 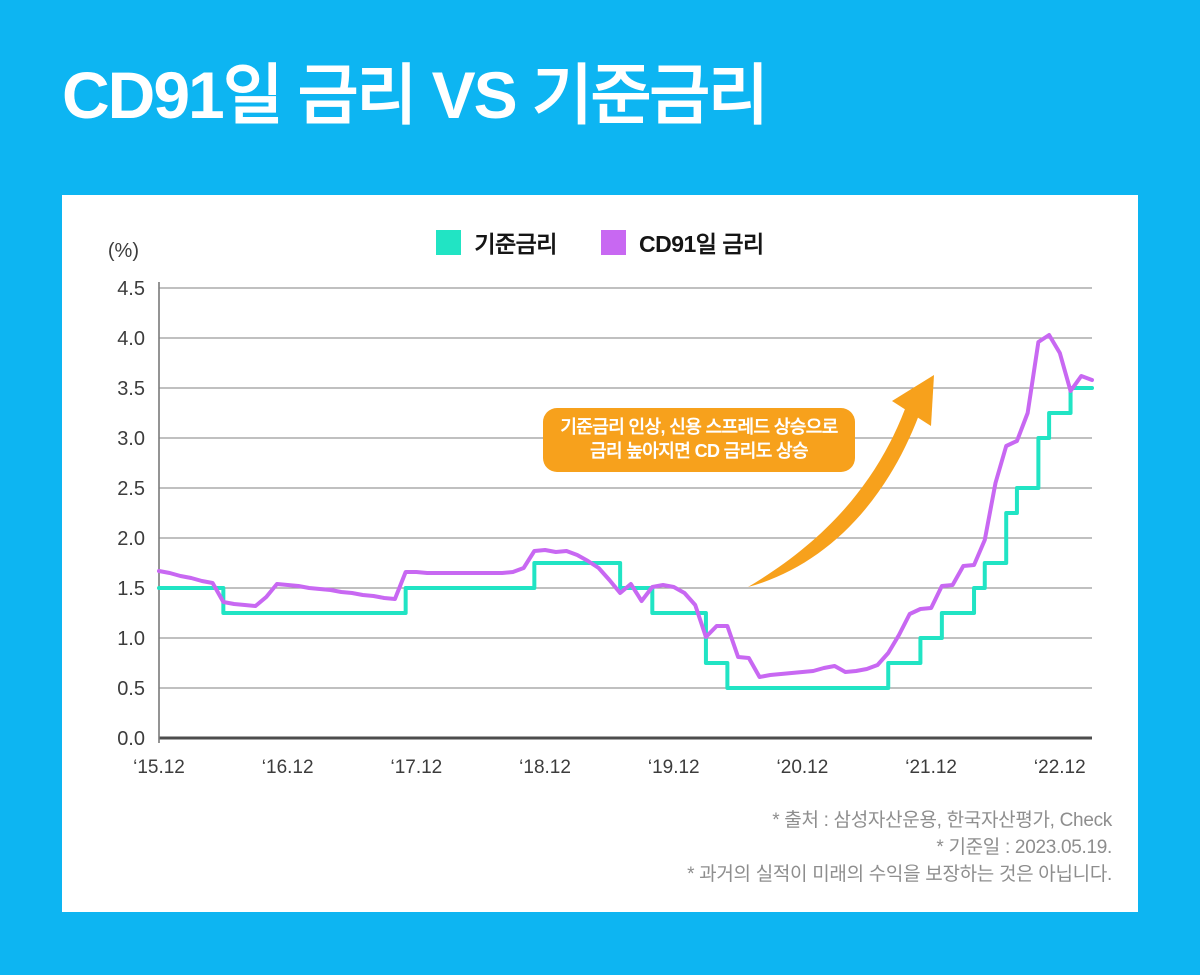 What do you see at coordinates (131, 489) in the screenshot?
I see `y-axis-tick-label: 2.5` at bounding box center [131, 489].